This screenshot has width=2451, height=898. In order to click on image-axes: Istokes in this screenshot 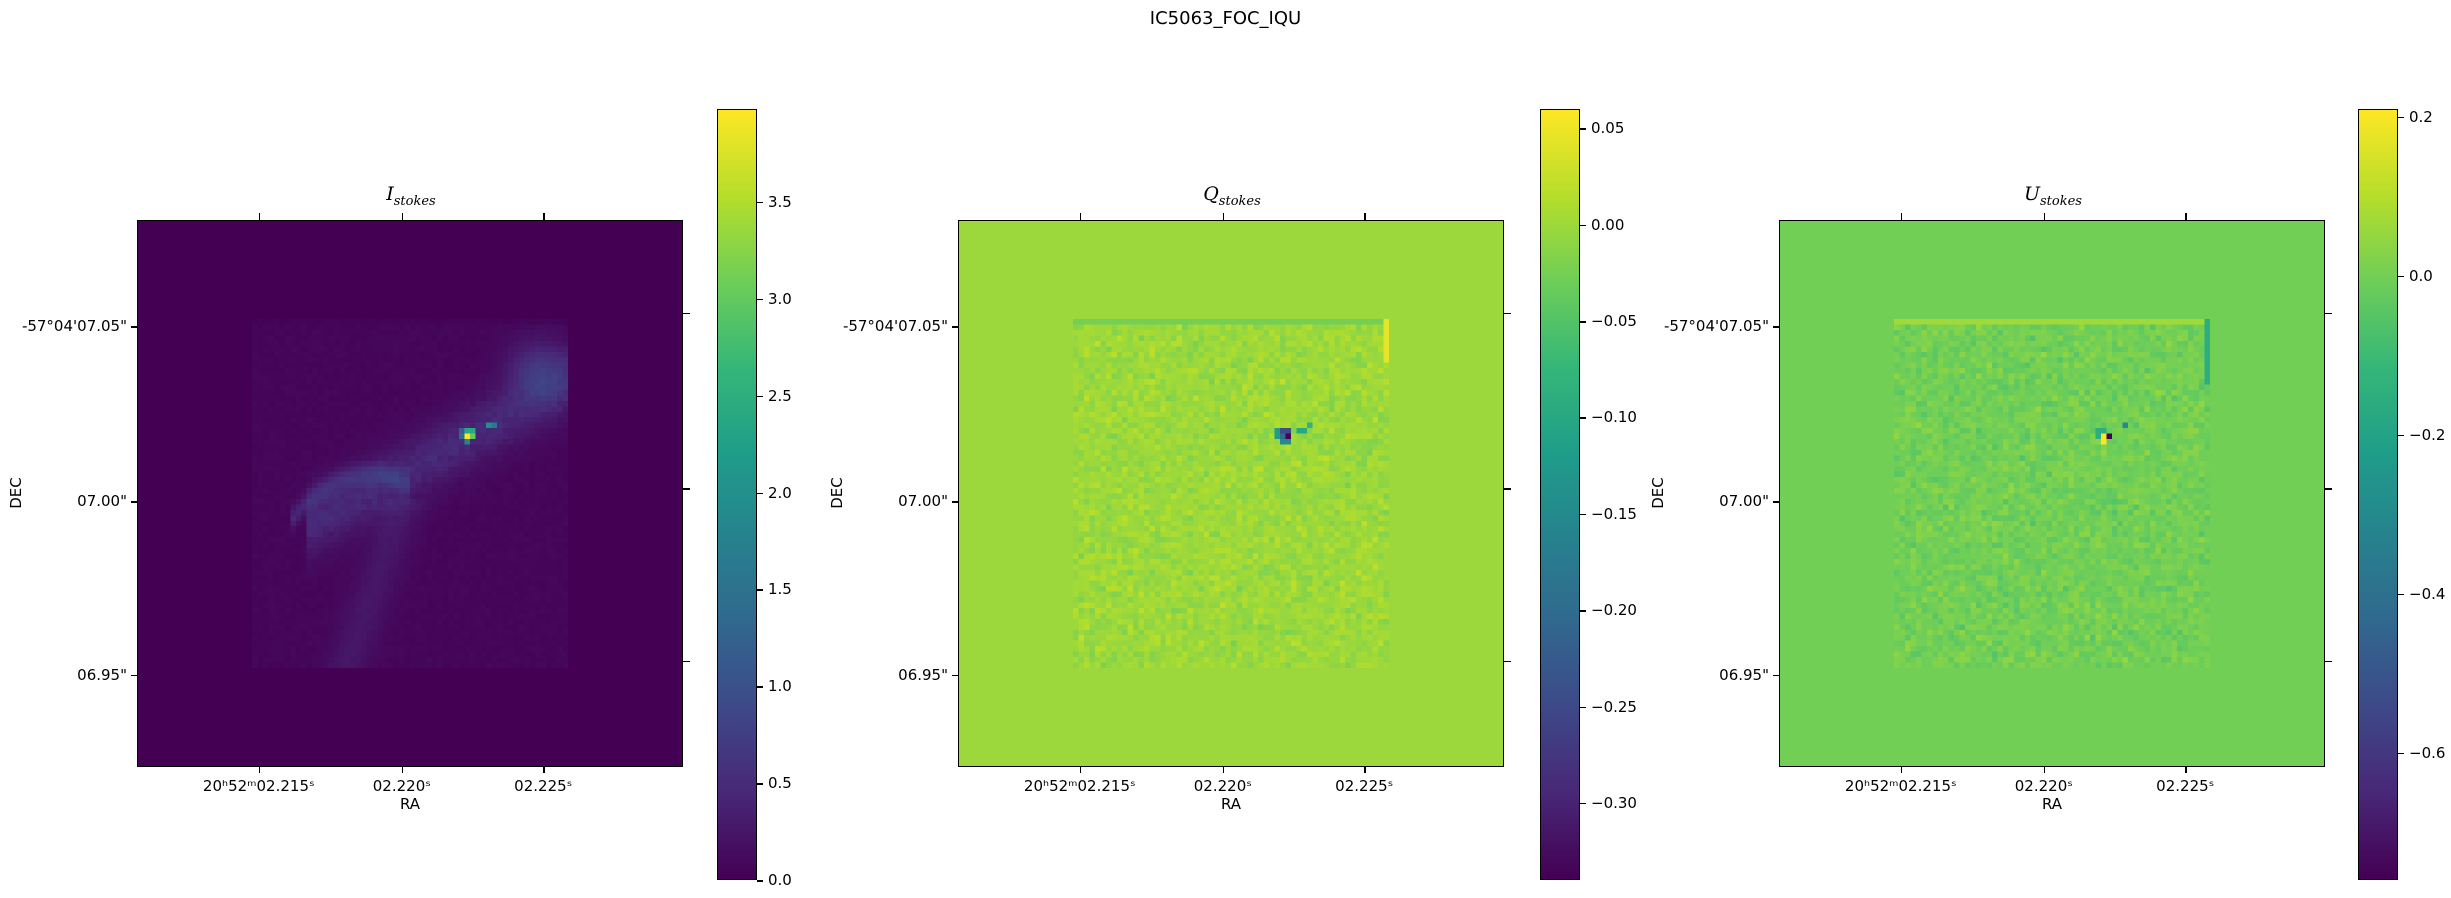, I will do `click(410, 475)`.